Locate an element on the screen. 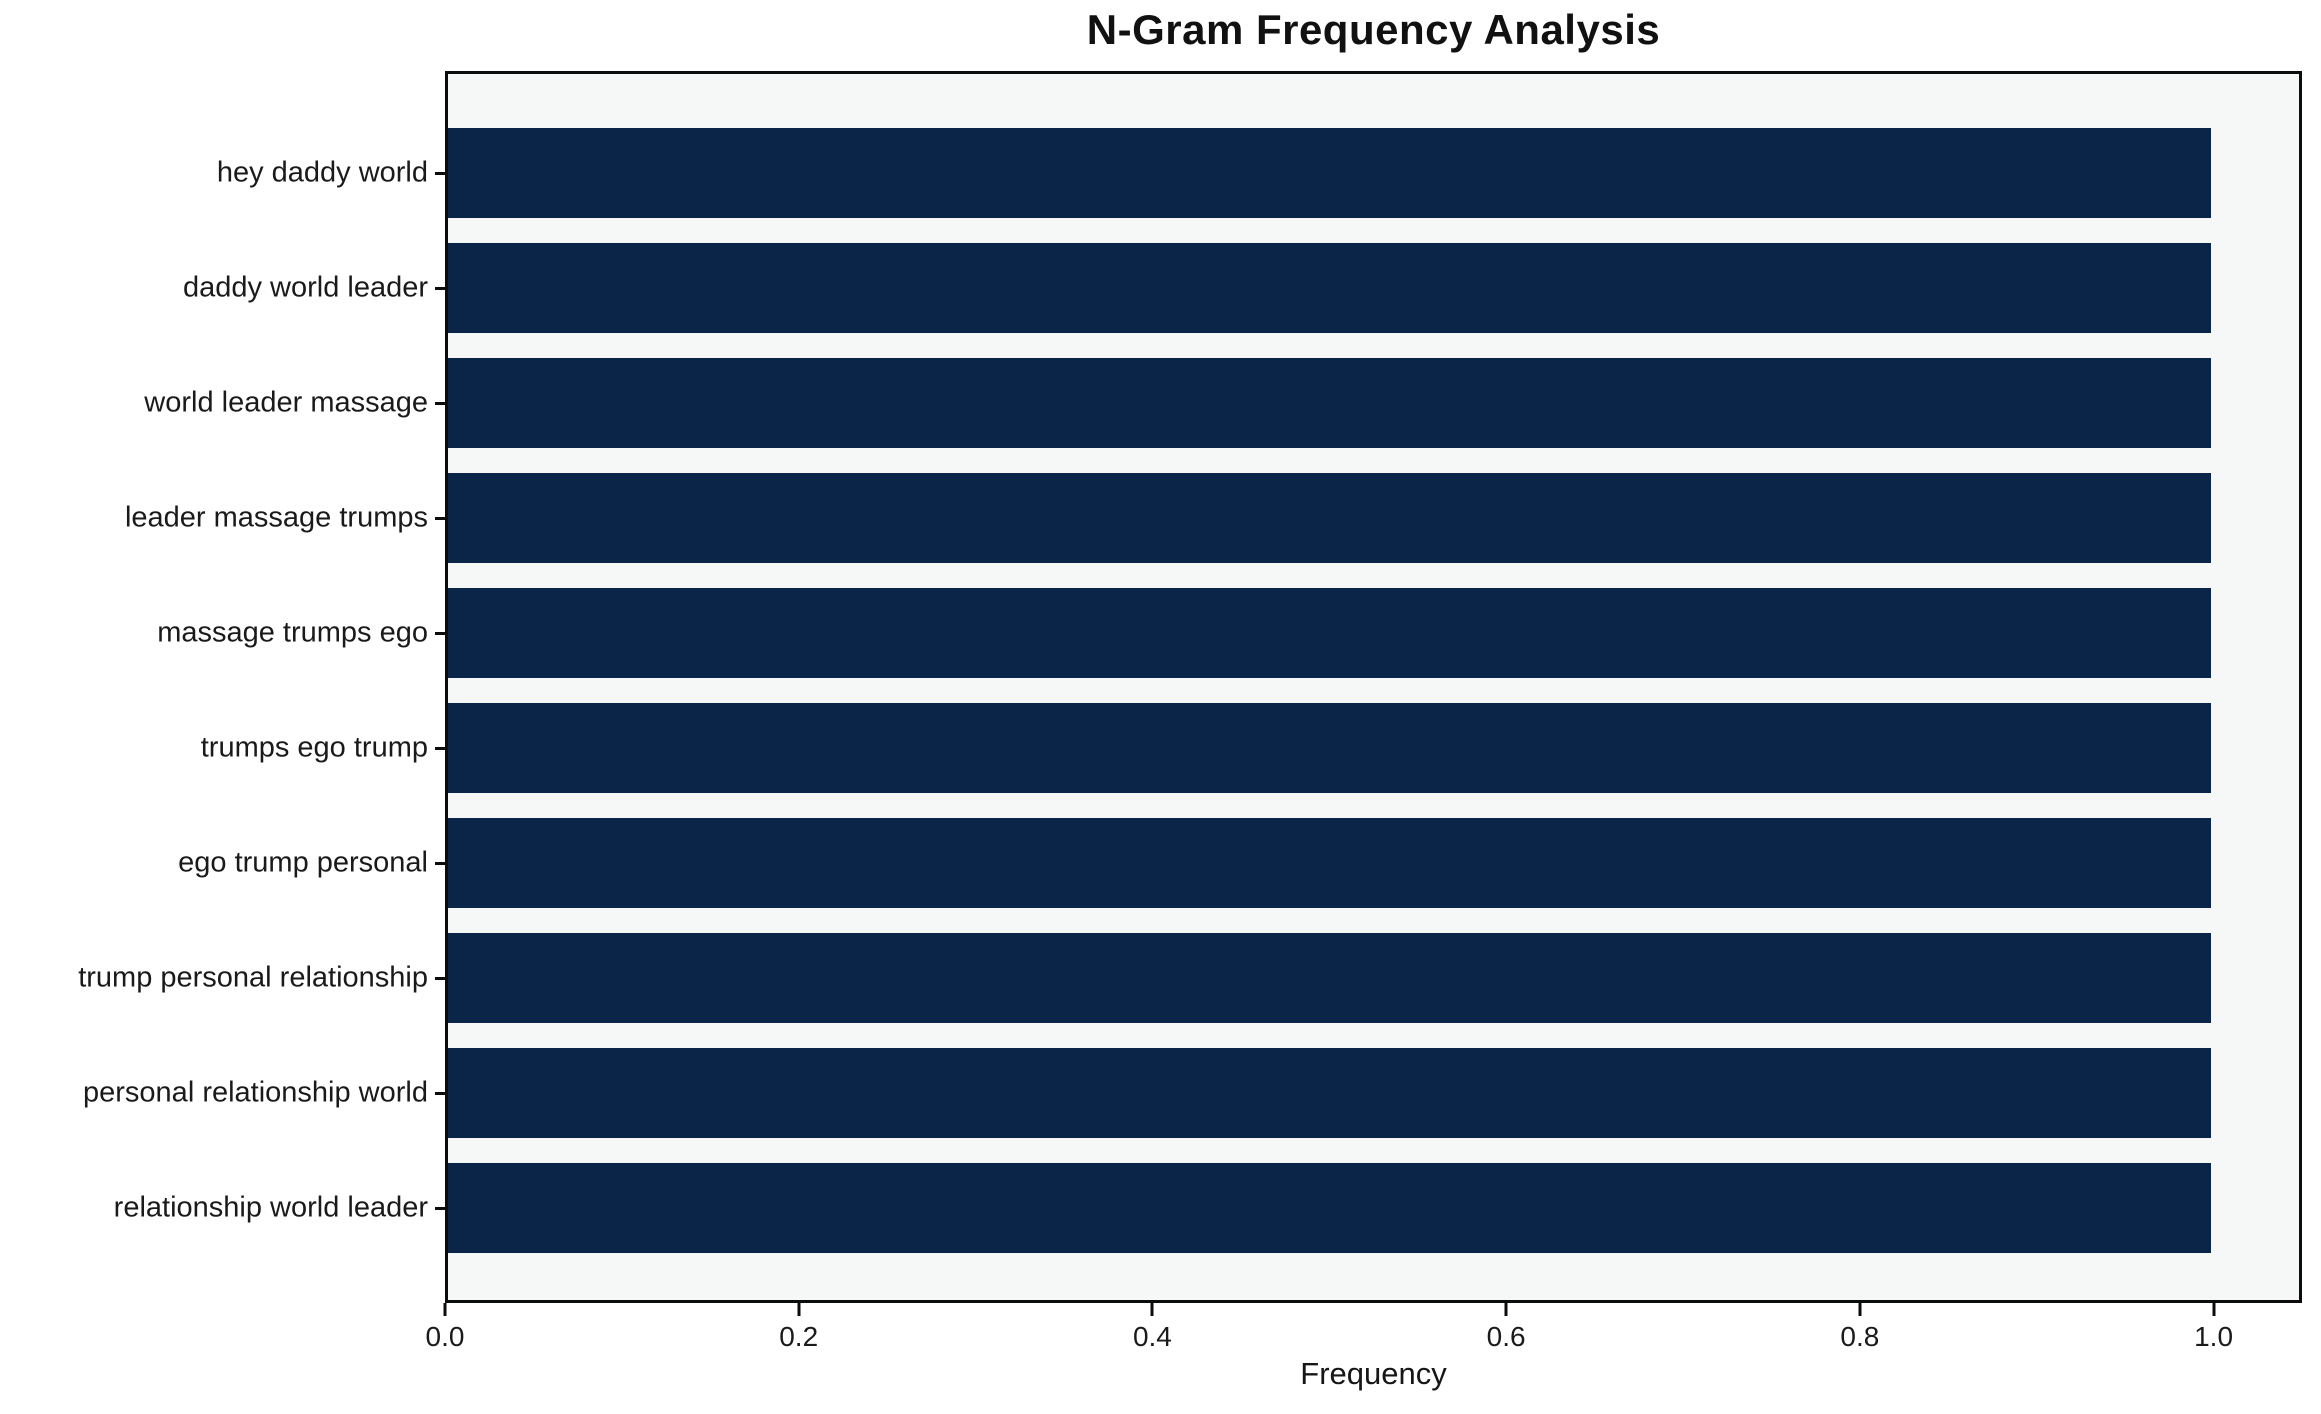 The height and width of the screenshot is (1414, 2321). x-axis-tick-label: 0.0 is located at coordinates (445, 1336).